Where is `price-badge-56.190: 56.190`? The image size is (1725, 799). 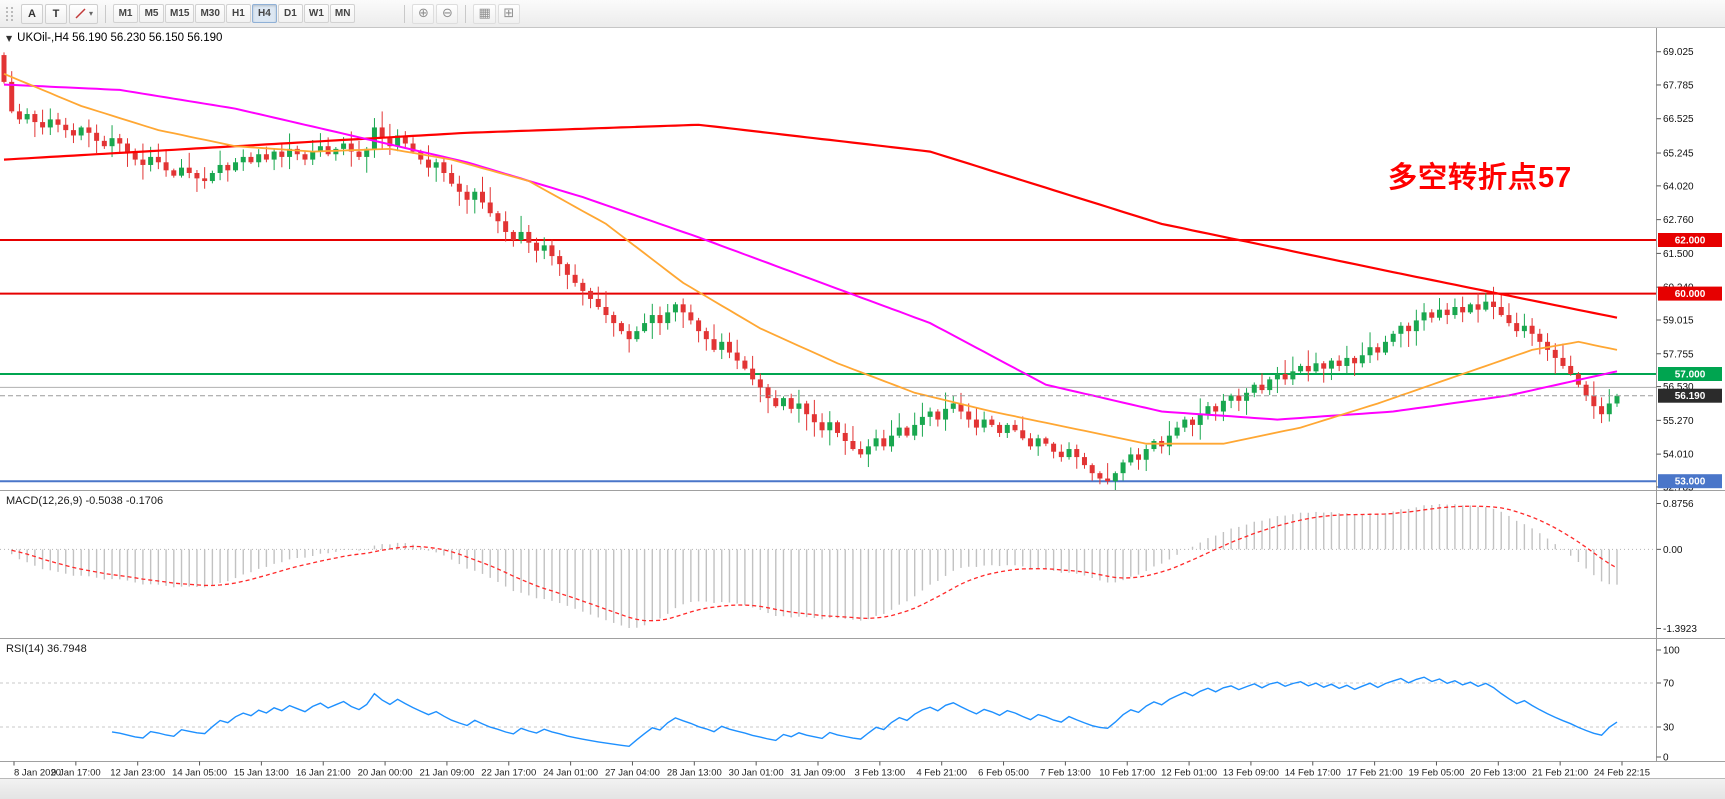
price-badge-56.190: 56.190 is located at coordinates (1690, 395).